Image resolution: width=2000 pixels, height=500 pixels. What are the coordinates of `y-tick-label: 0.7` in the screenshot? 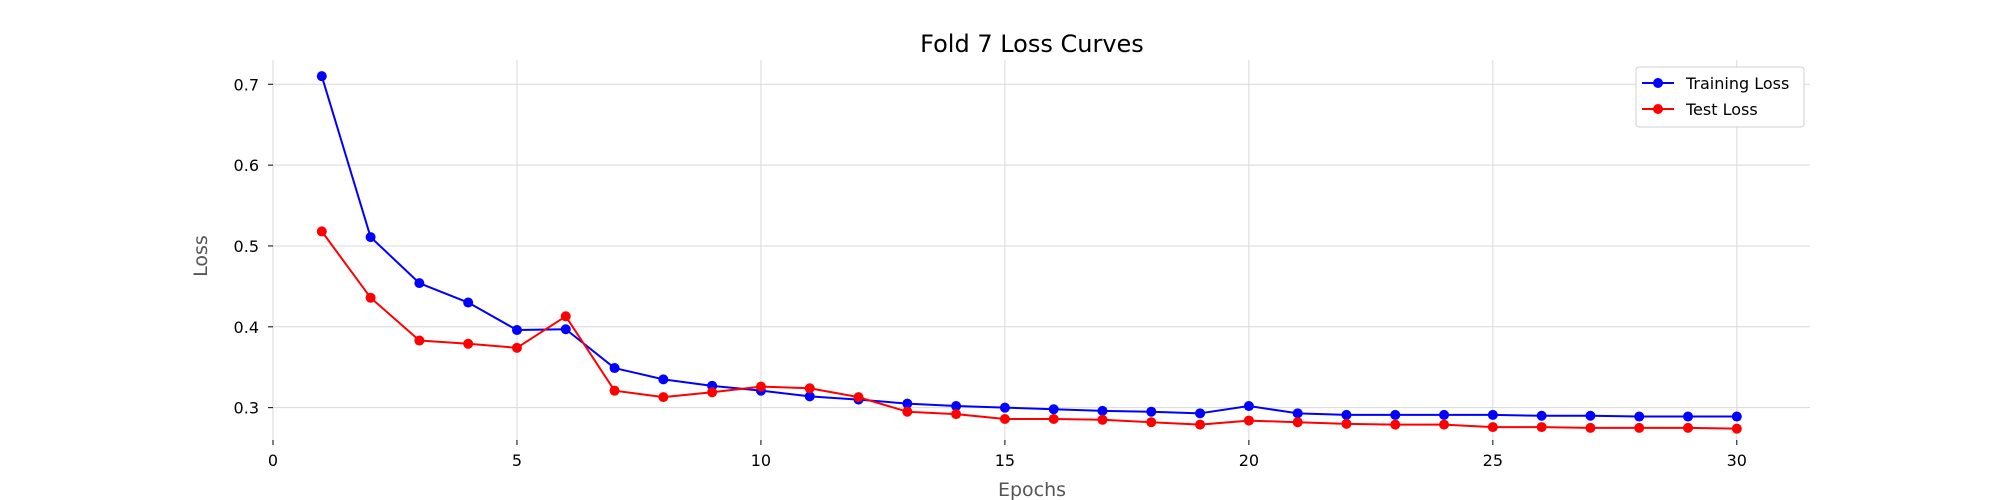 It's located at (246, 84).